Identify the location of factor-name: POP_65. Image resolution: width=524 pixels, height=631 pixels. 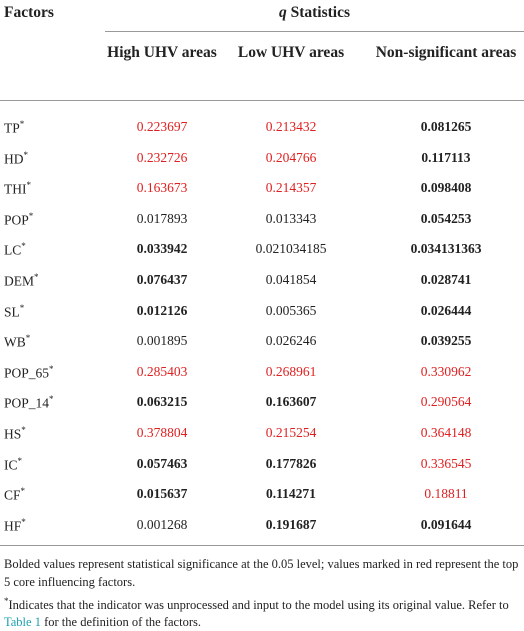
(27, 373).